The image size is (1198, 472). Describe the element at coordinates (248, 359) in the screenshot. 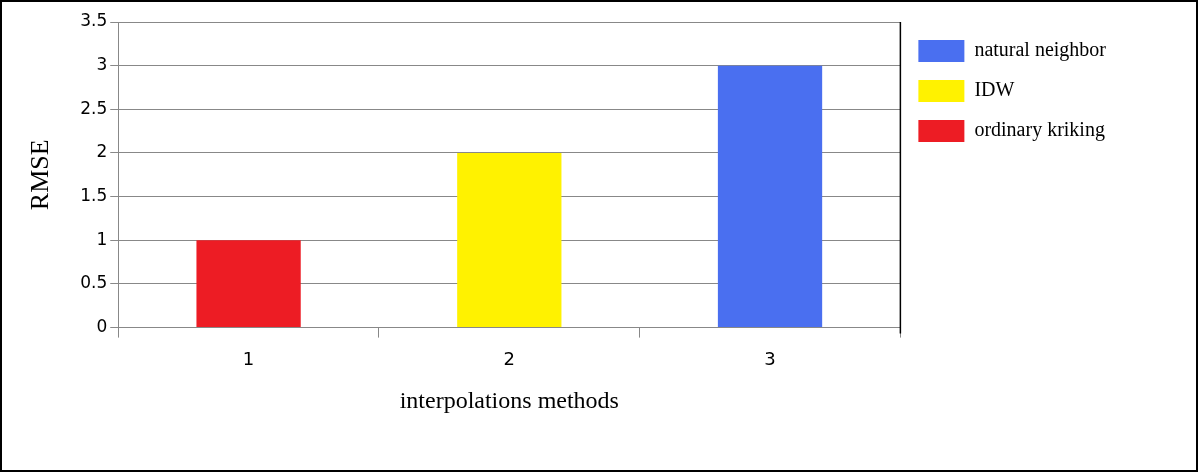

I see `x-tick-label: 1` at that location.